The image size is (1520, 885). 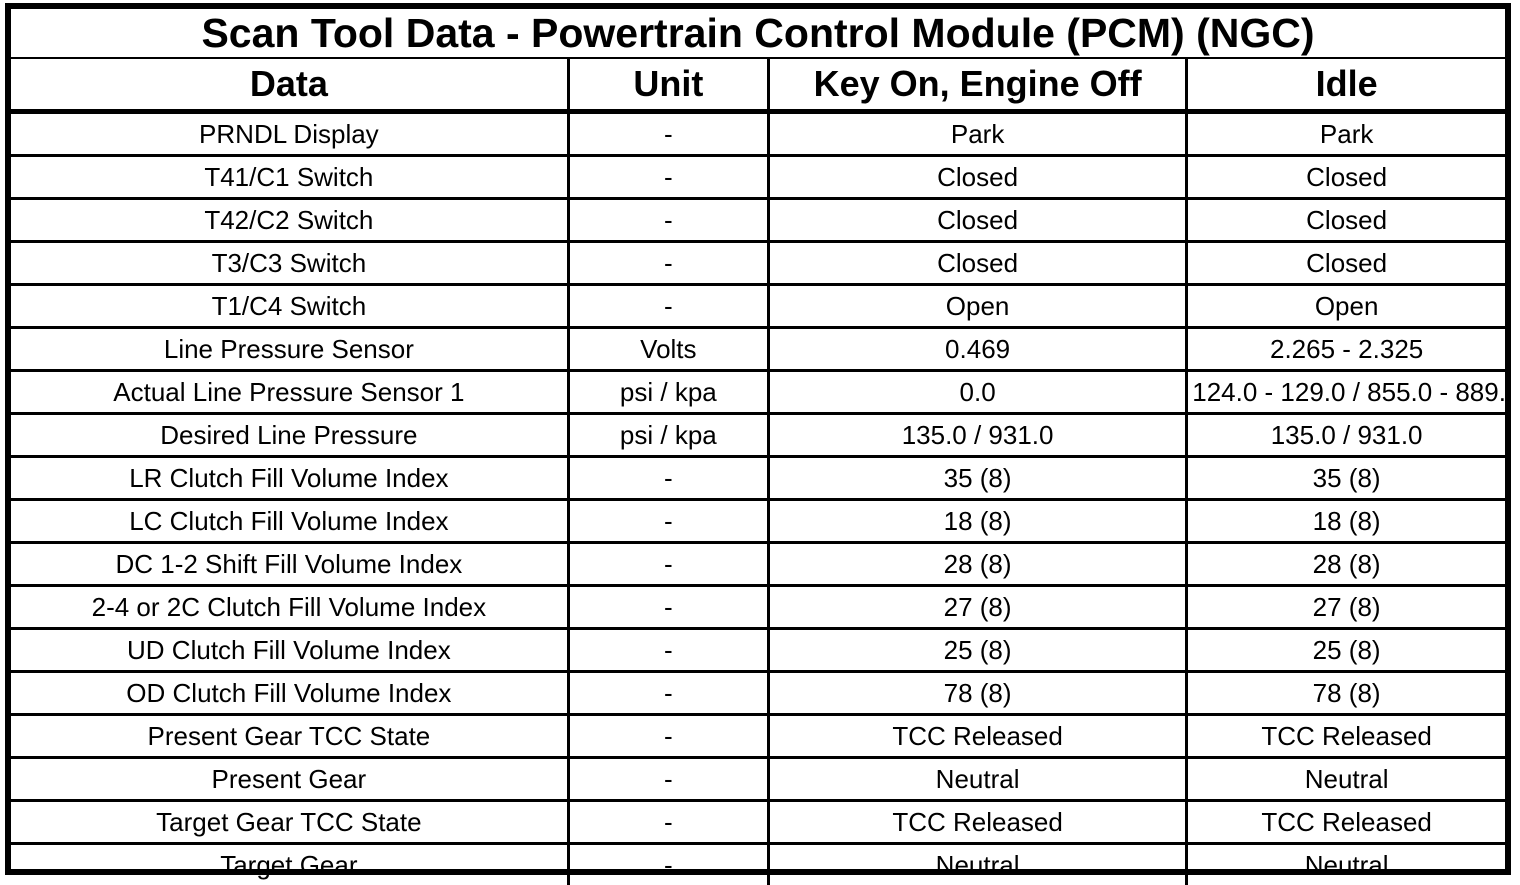 I want to click on cell-data: T41/C1 Switch, so click(x=289, y=177).